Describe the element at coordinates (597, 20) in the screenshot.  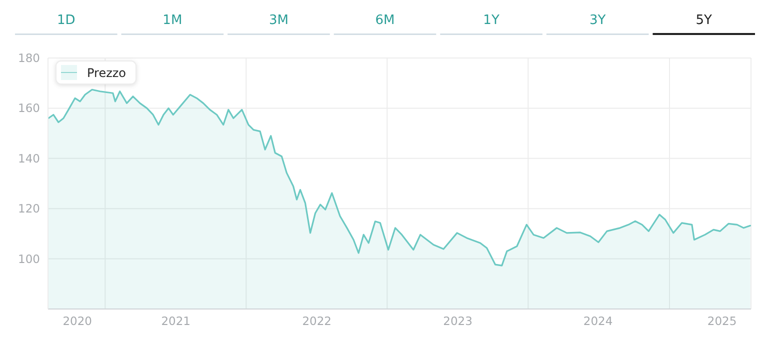
I see `text: 3Y` at that location.